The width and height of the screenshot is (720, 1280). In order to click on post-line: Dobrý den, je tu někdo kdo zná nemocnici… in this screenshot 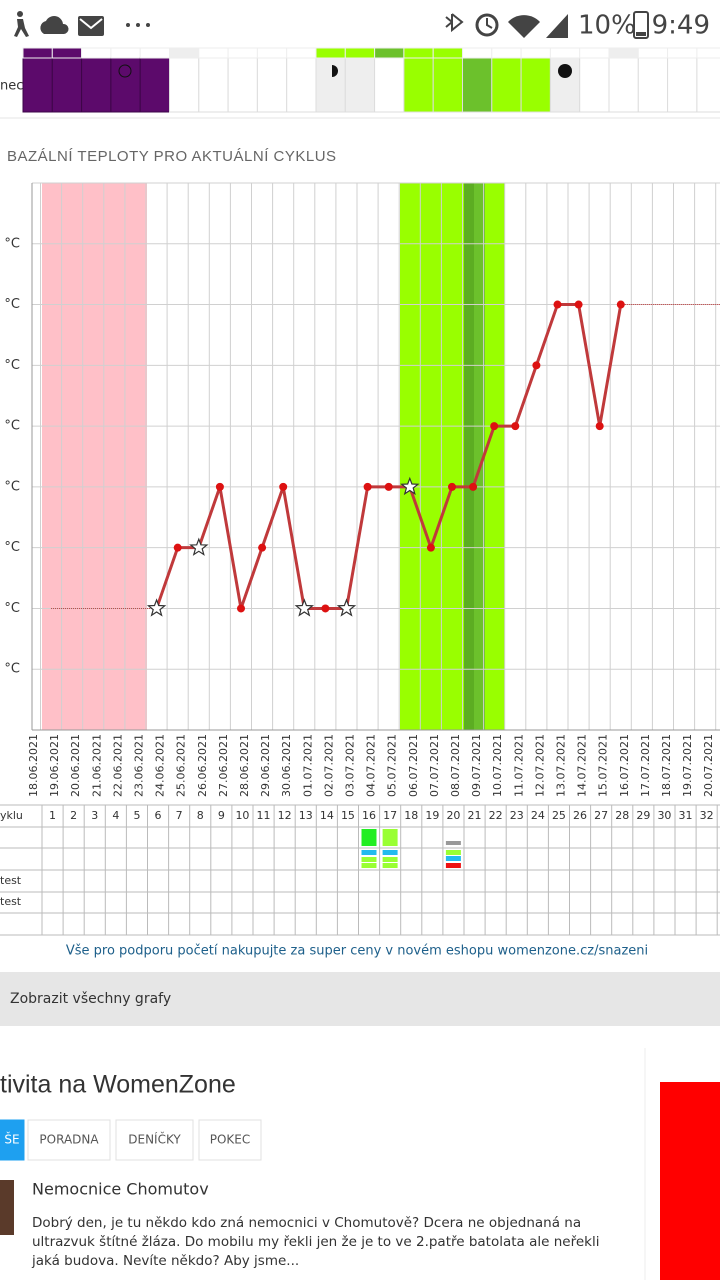, I will do `click(306, 1223)`.